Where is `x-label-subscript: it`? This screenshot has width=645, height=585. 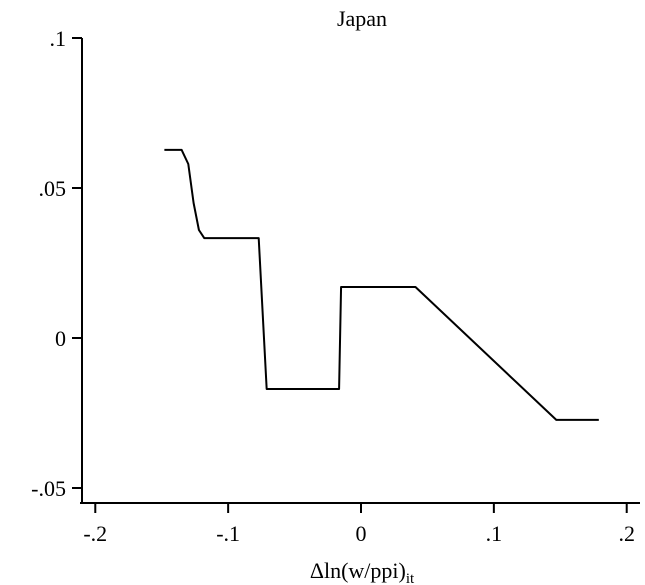 x-label-subscript: it is located at coordinates (410, 578).